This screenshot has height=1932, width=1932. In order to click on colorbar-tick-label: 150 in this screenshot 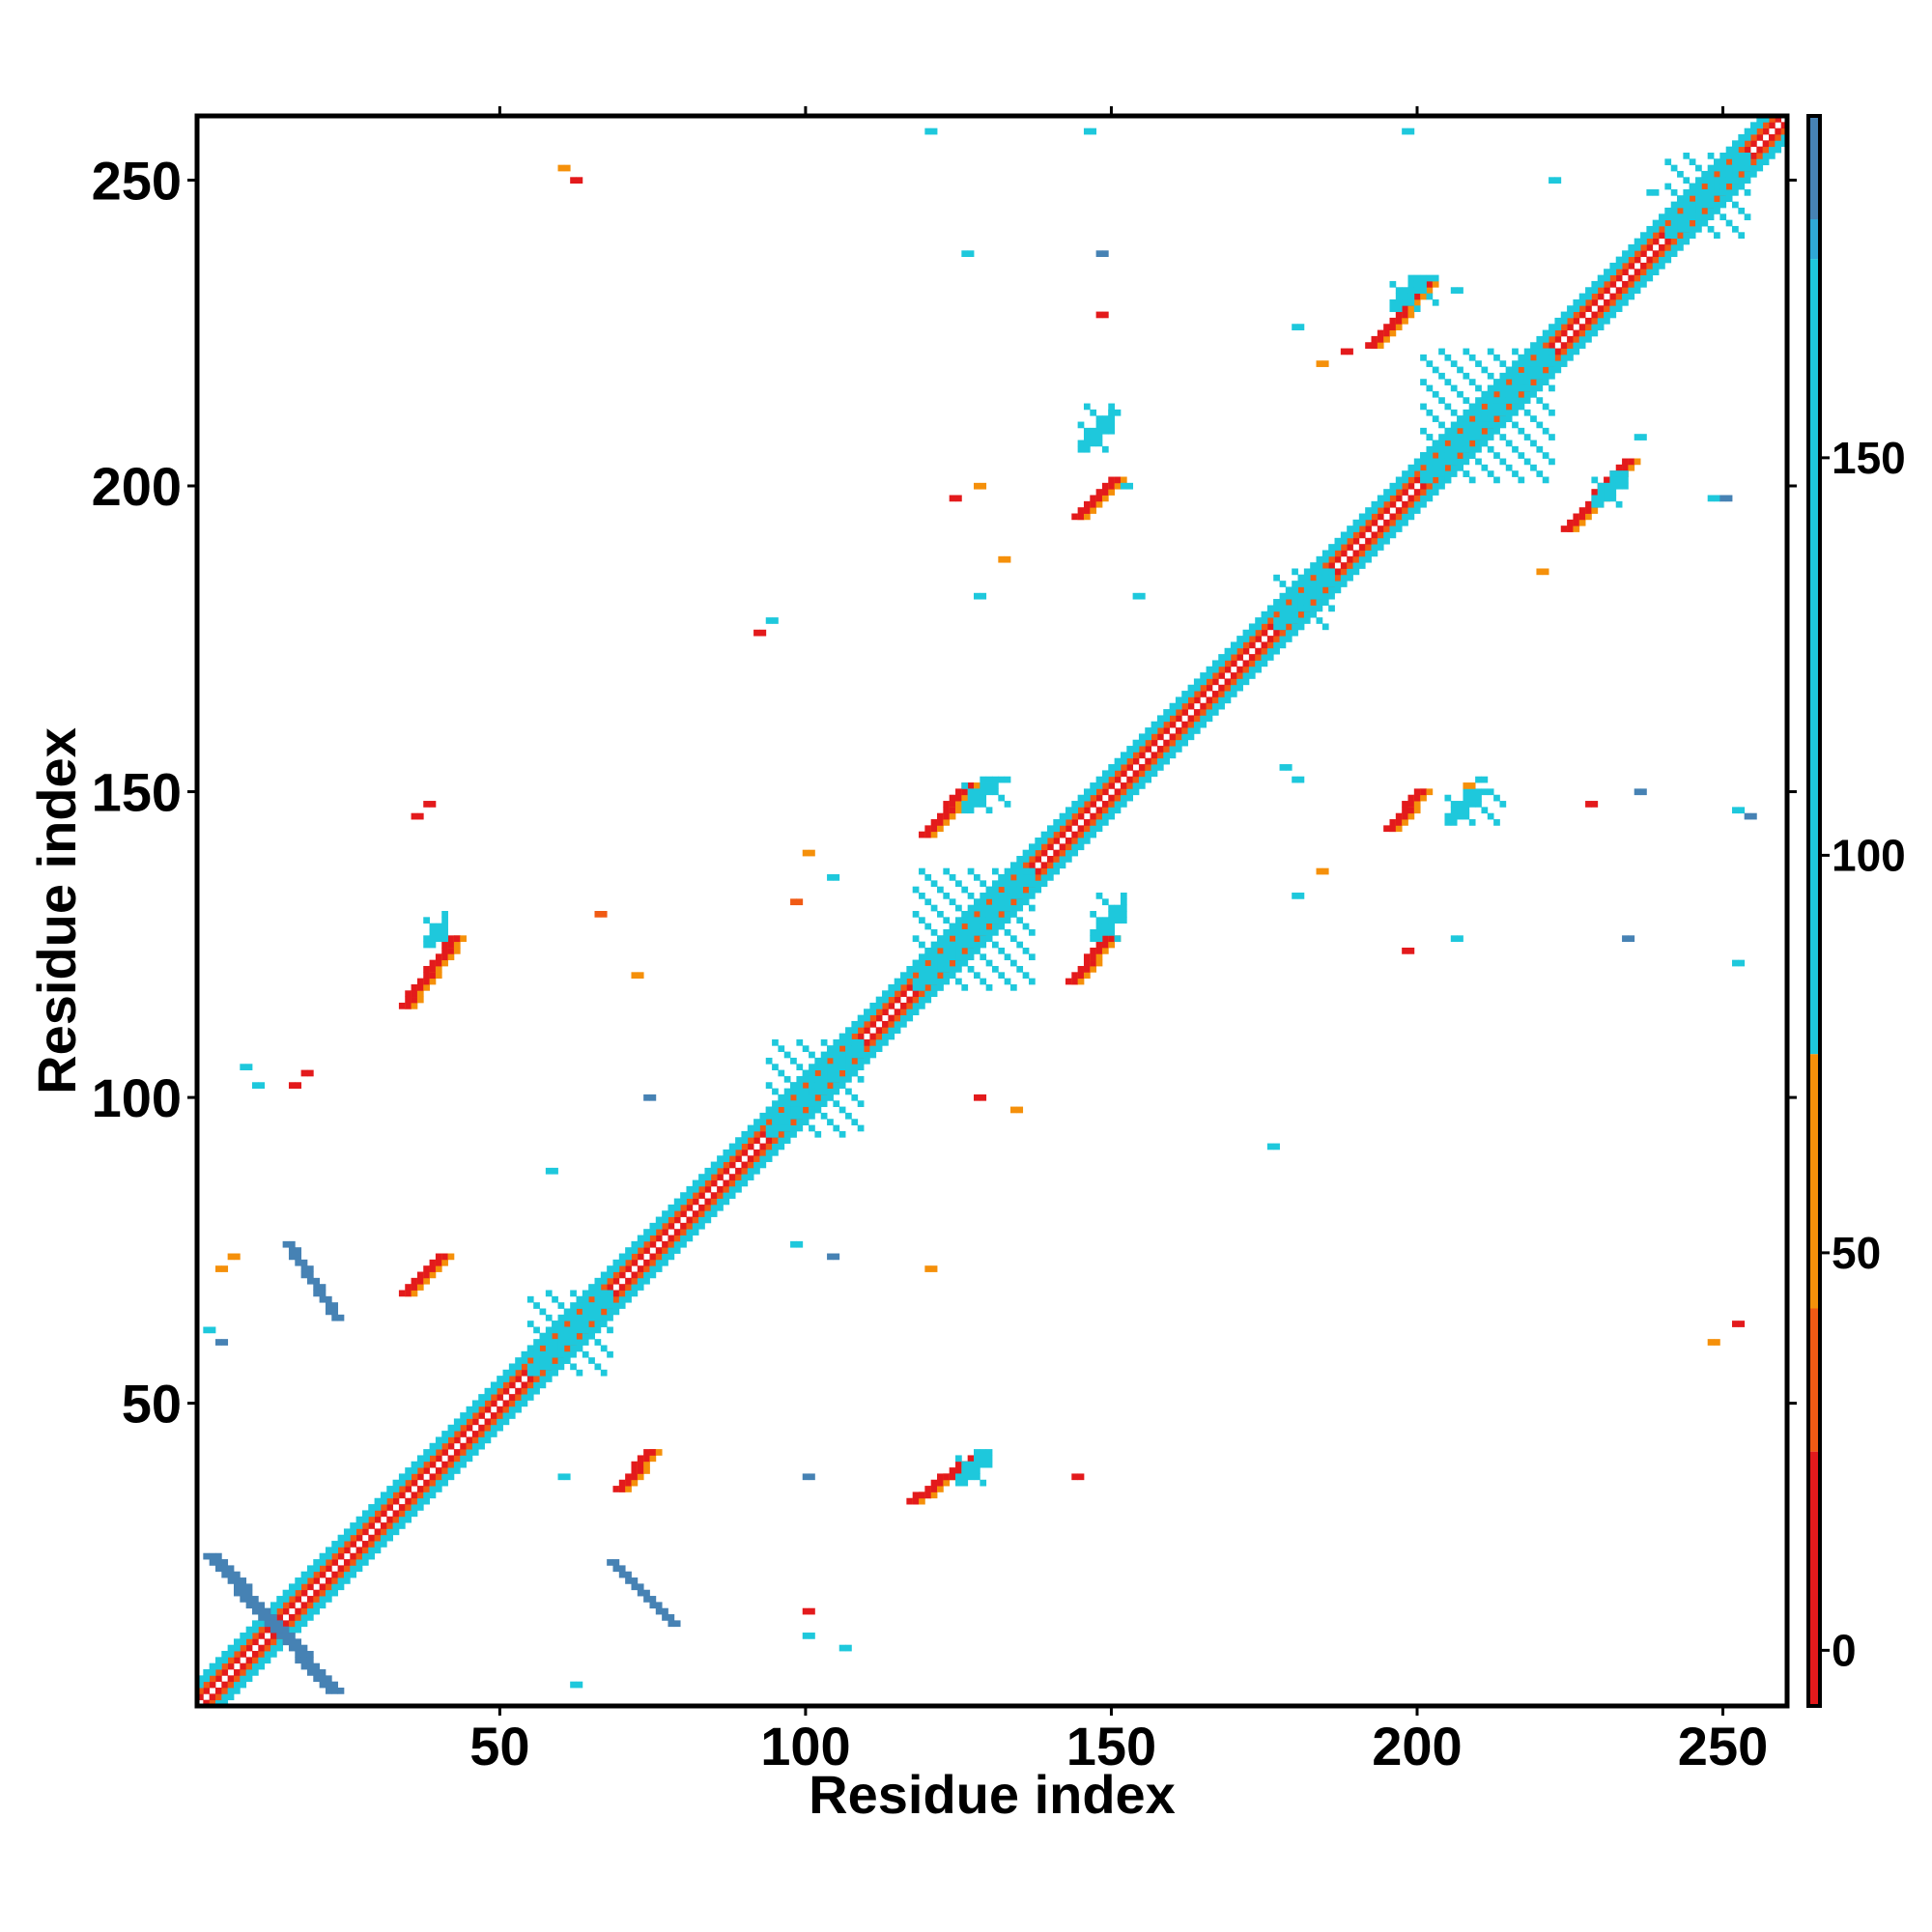, I will do `click(1869, 458)`.